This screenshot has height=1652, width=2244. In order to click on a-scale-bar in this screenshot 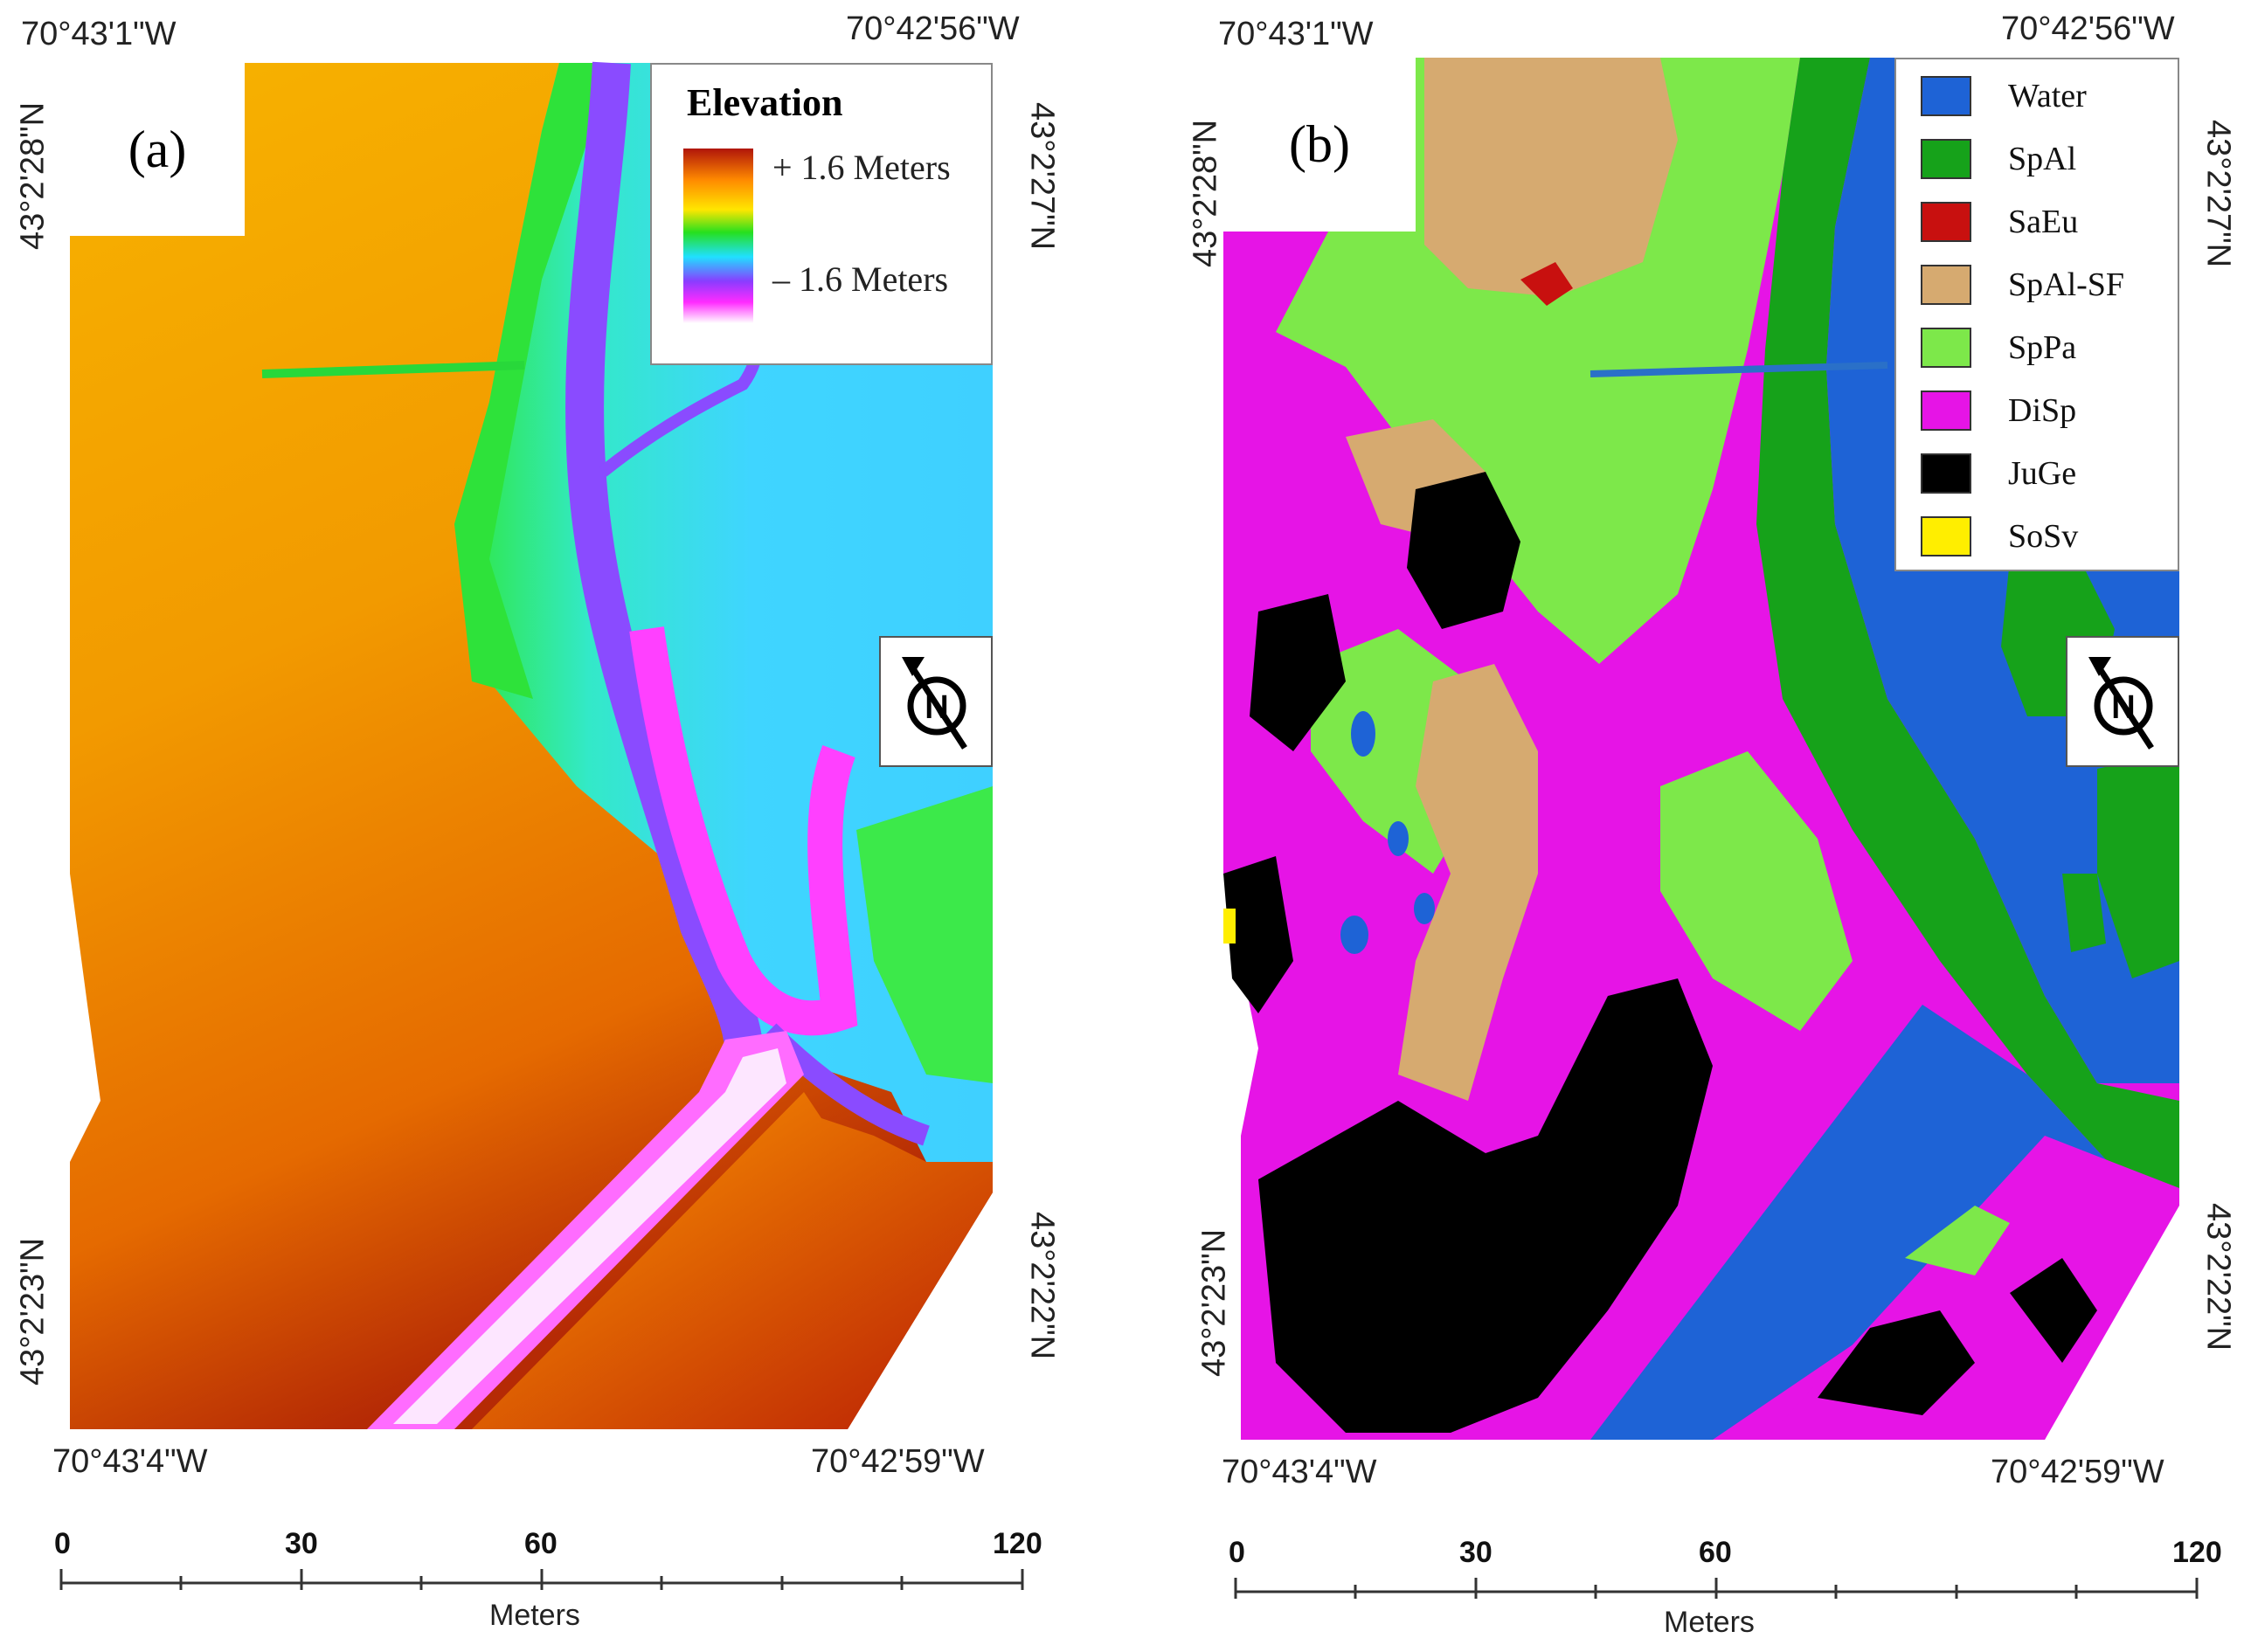, I will do `click(541, 1579)`.